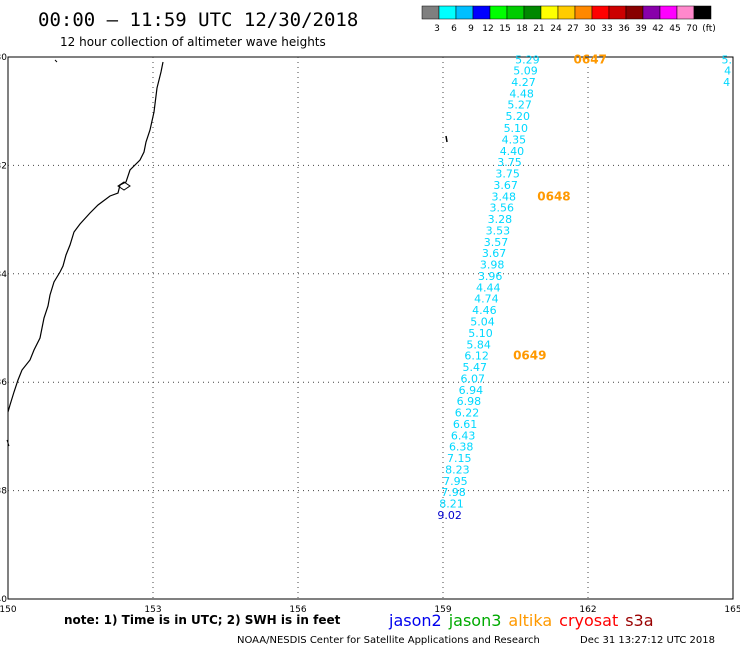 This screenshot has height=650, width=740. Describe the element at coordinates (498, 230) in the screenshot. I see `swh-value: 3.53` at that location.